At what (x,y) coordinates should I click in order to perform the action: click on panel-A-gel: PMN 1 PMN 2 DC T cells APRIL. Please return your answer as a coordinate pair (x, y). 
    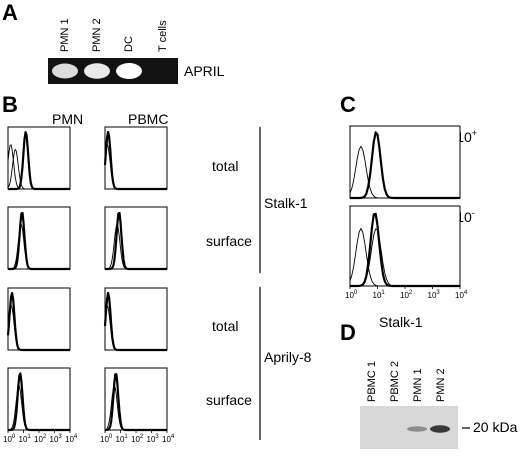
    Looking at the image, I should click on (136, 51).